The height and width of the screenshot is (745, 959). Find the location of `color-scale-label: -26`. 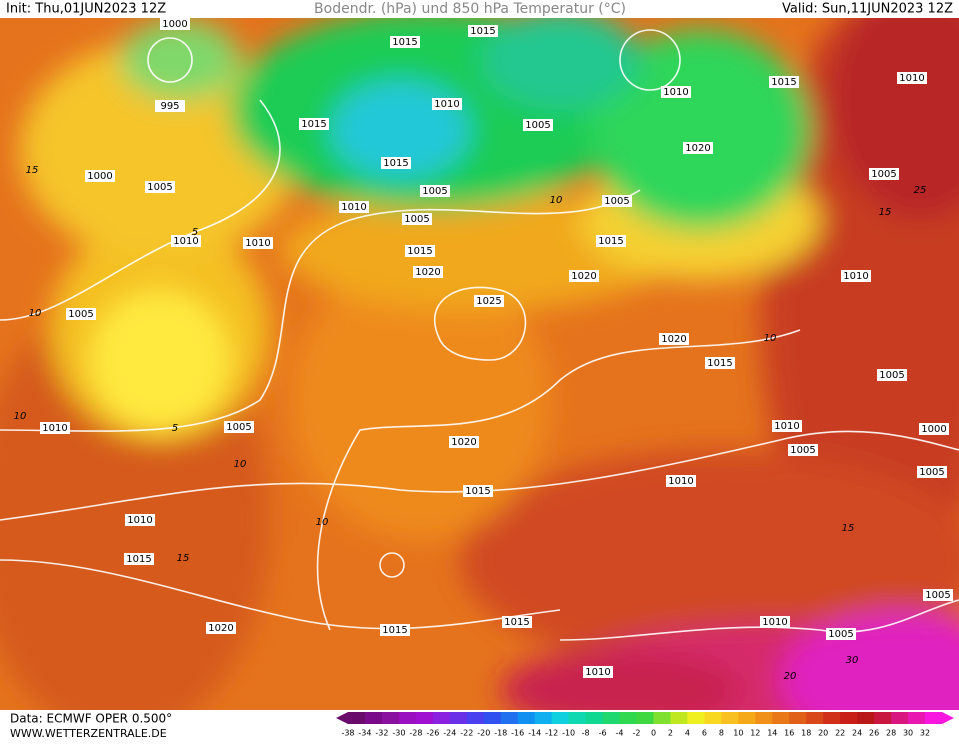

color-scale-label: -26 is located at coordinates (432, 733).